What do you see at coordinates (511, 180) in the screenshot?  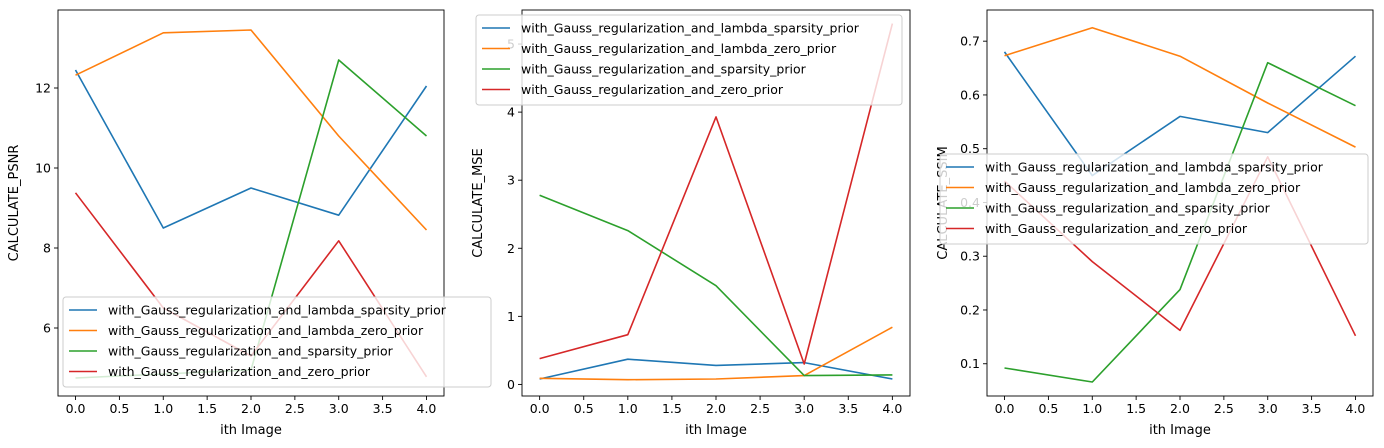 I see `y-tick-label: 3` at bounding box center [511, 180].